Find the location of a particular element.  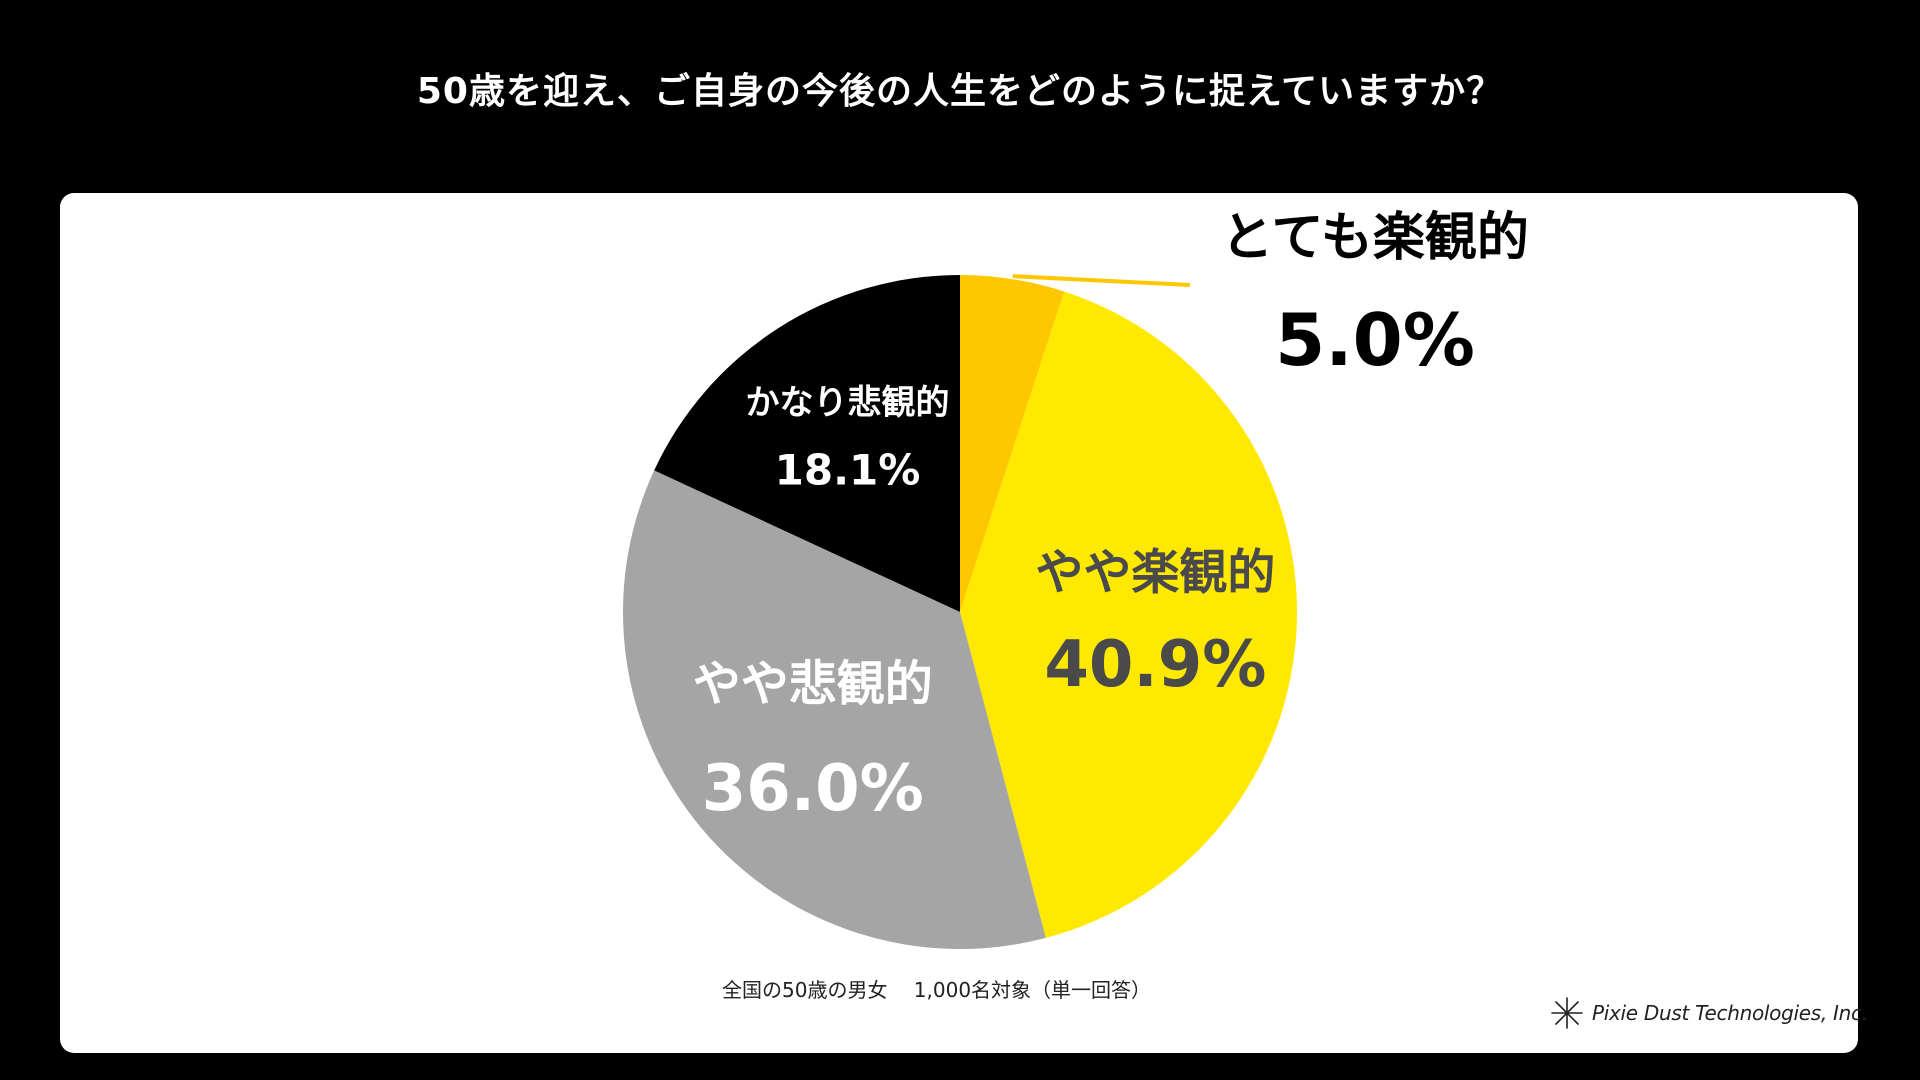

slice-value-label: 18.1% is located at coordinates (848, 470).